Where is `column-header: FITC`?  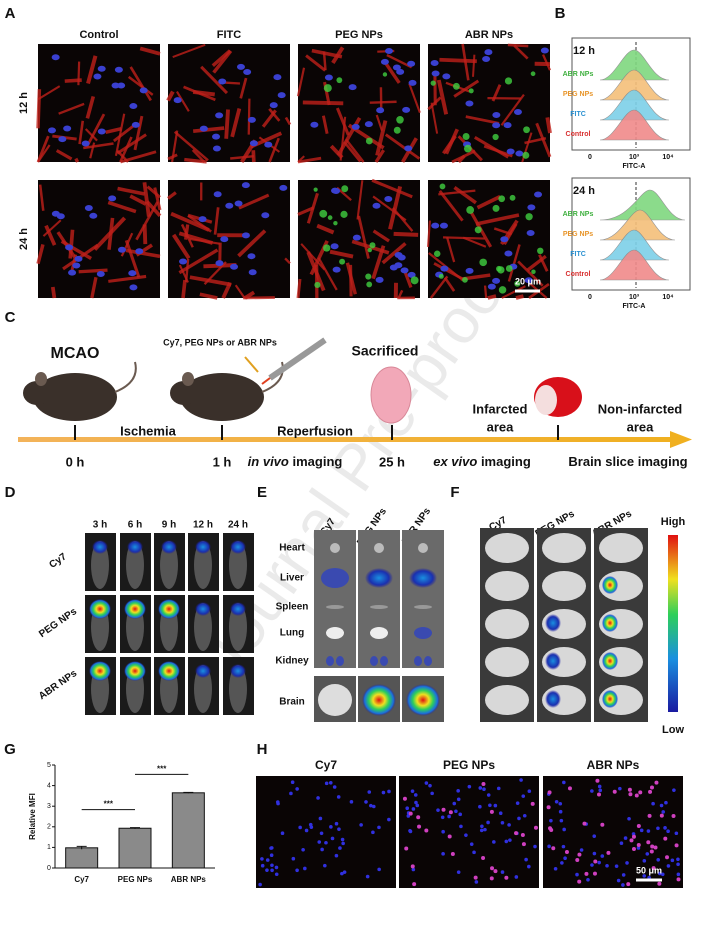 column-header: FITC is located at coordinates (229, 35).